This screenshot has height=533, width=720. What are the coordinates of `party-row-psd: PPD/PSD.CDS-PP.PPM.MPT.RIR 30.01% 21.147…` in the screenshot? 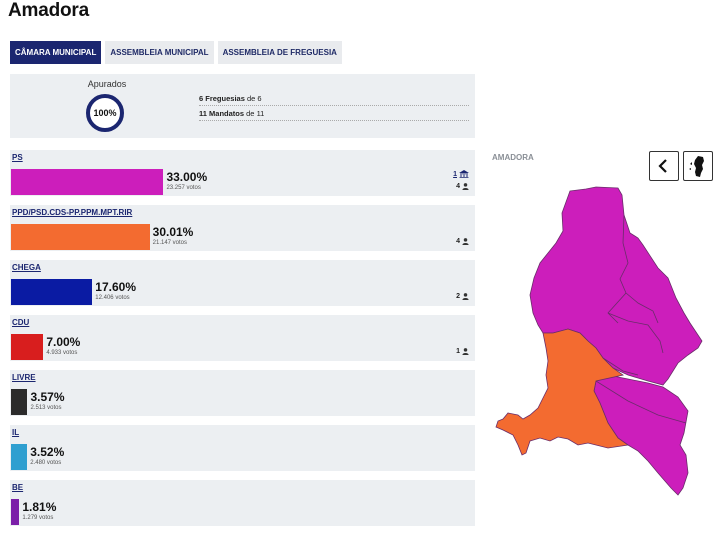 It's located at (242, 228).